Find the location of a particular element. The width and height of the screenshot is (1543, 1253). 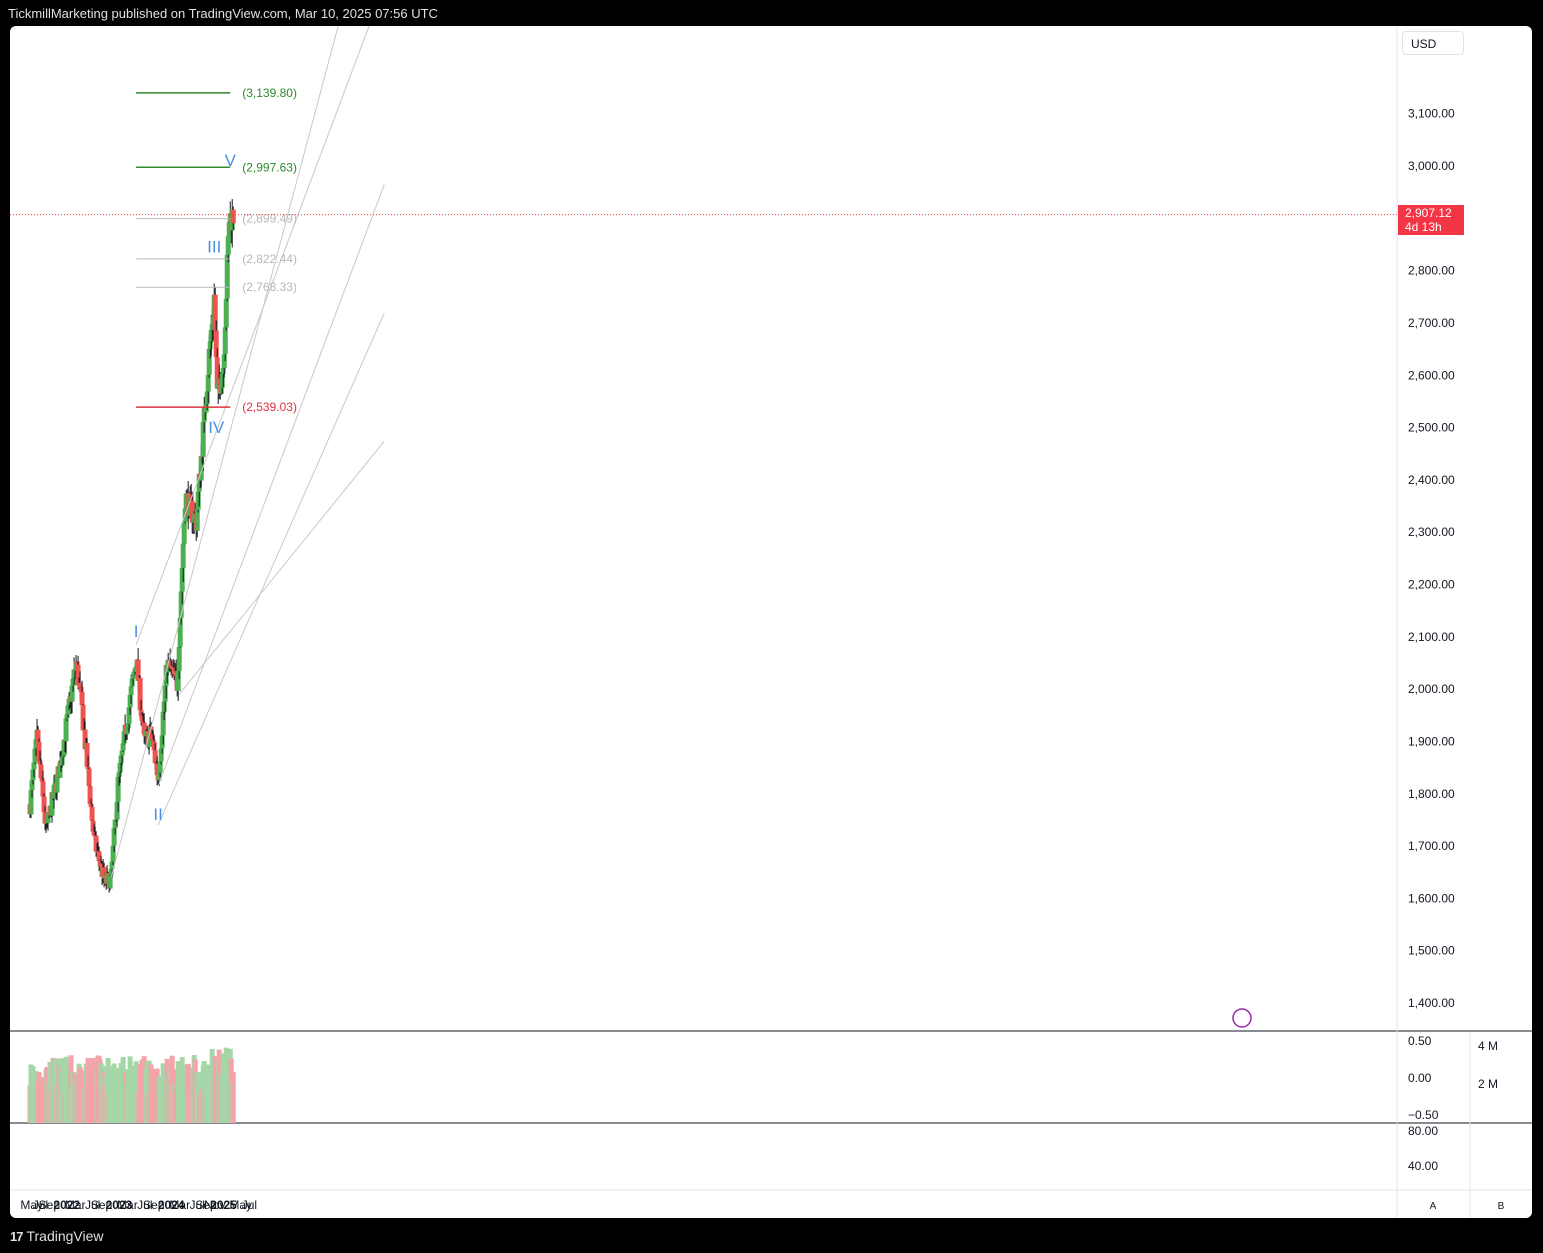

currency-selector: USD is located at coordinates (1433, 43).